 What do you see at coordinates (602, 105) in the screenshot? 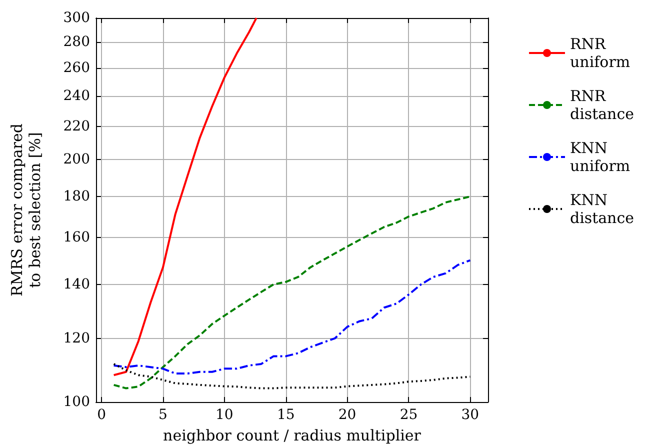
I see `legend-label: RNR distance` at bounding box center [602, 105].